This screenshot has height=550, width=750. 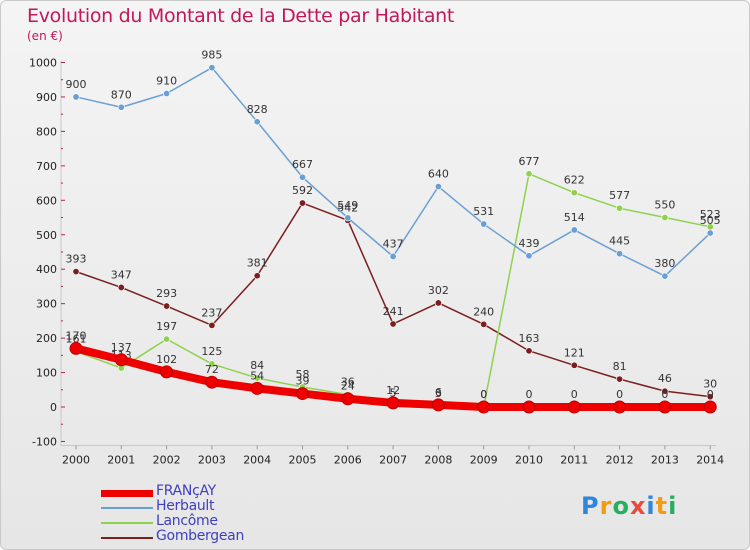 What do you see at coordinates (393, 392) in the screenshot?
I see `data-label: 5` at bounding box center [393, 392].